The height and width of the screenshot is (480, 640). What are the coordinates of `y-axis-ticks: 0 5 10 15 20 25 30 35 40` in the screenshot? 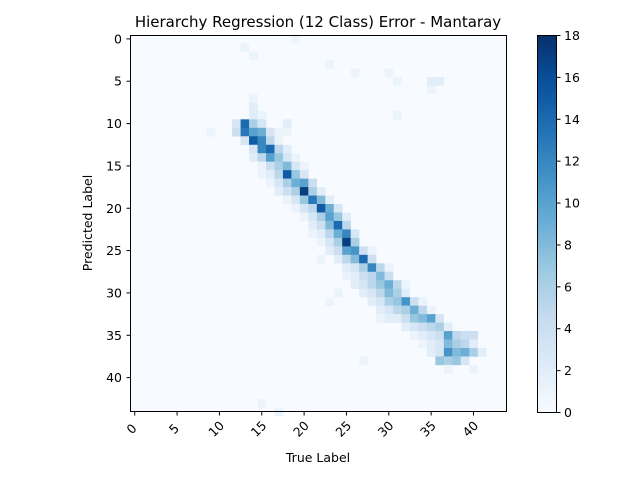 It's located at (118, 208).